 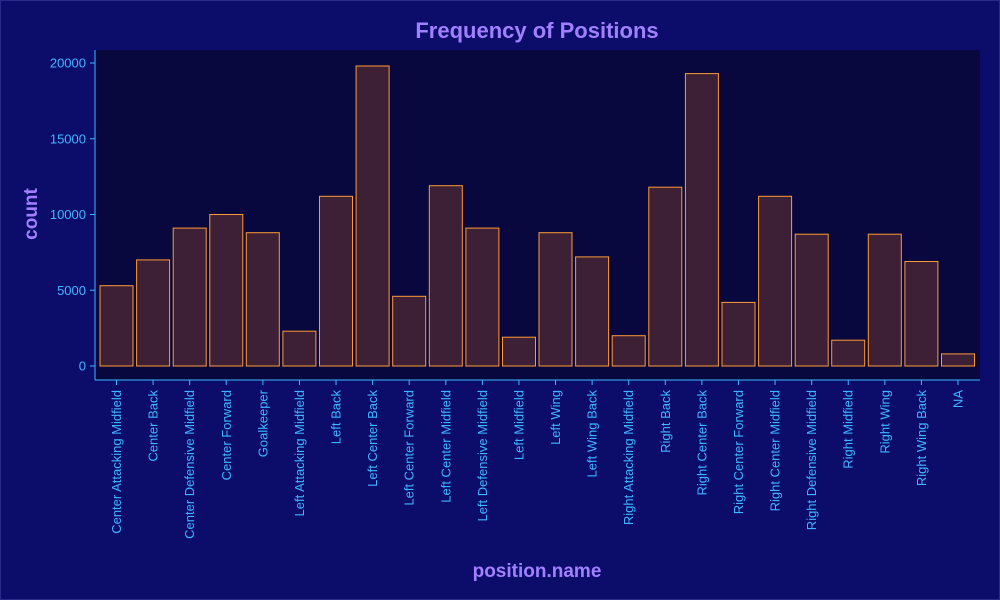 What do you see at coordinates (68, 214) in the screenshot?
I see `y-tick-label: 10000` at bounding box center [68, 214].